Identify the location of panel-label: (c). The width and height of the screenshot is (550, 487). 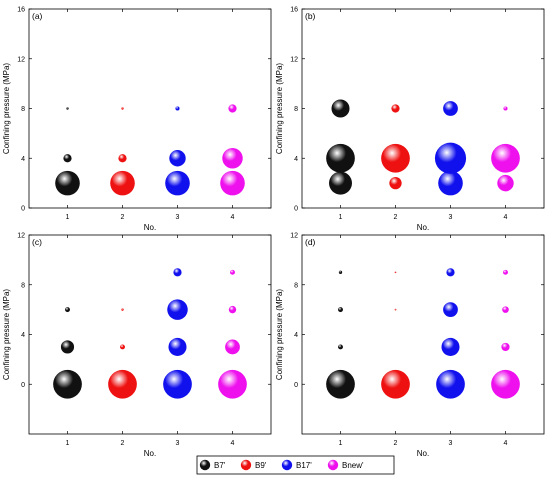
(37, 242).